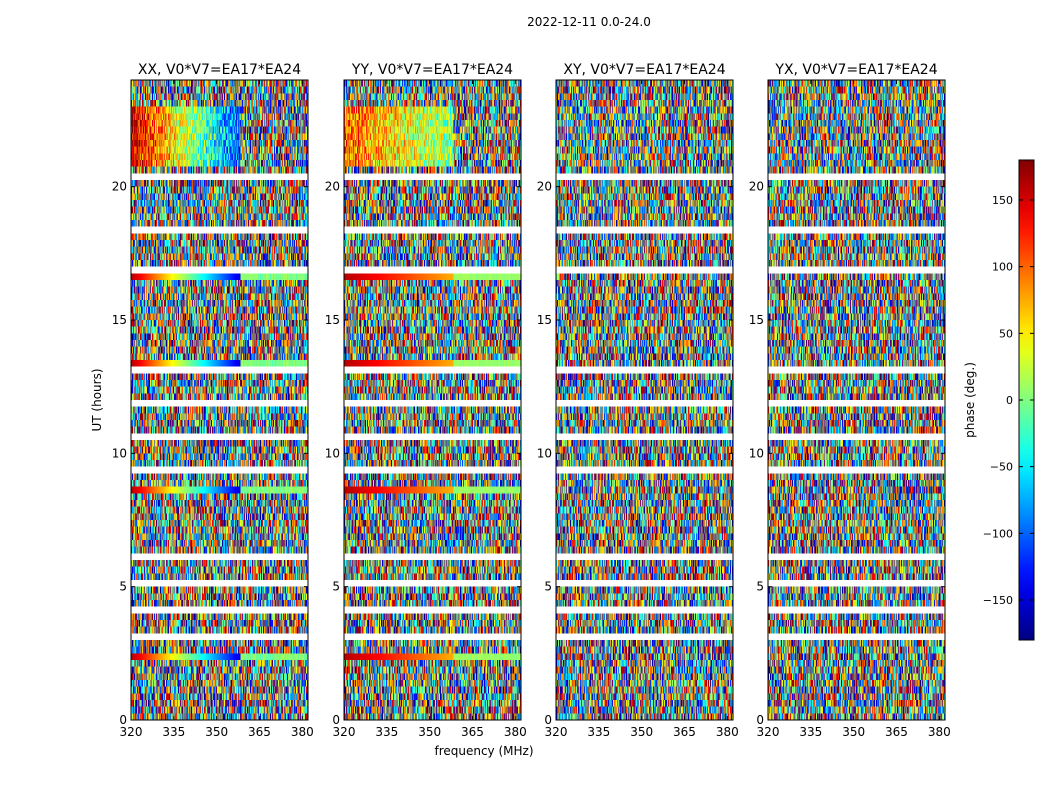  I want to click on panel-2-ytick-label: 20, so click(332, 187).